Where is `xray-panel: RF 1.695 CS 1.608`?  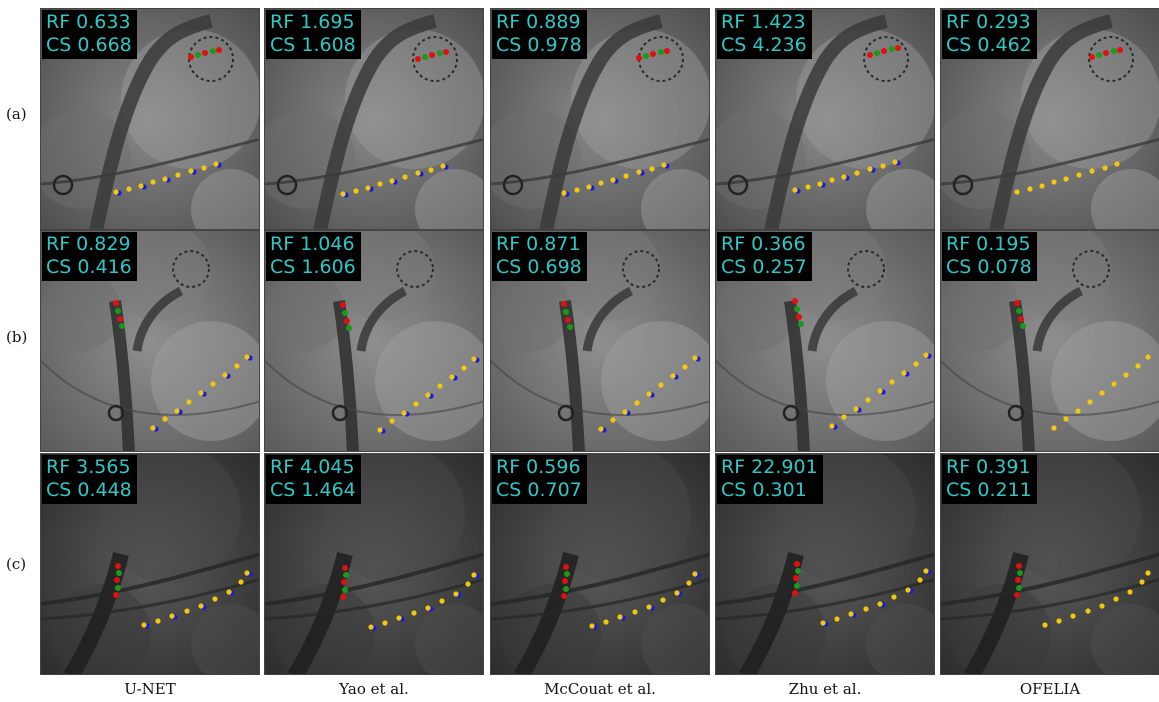
xray-panel: RF 1.695 CS 1.608 is located at coordinates (374, 119).